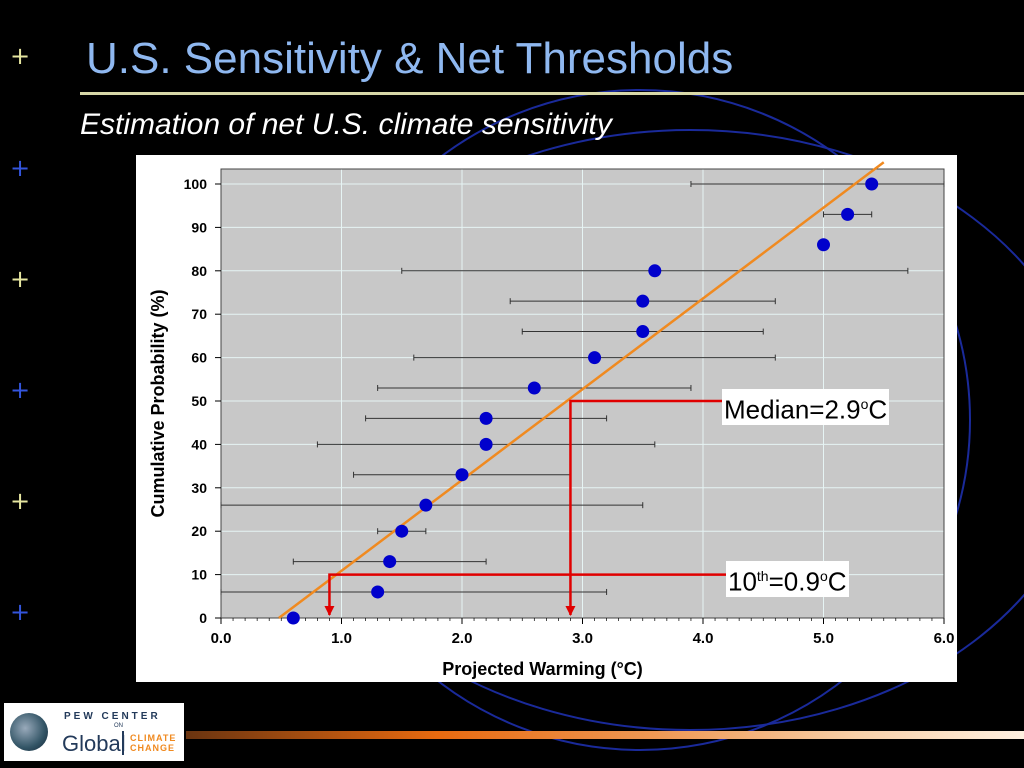  What do you see at coordinates (878, 409) in the screenshot?
I see `median-unit: C` at bounding box center [878, 409].